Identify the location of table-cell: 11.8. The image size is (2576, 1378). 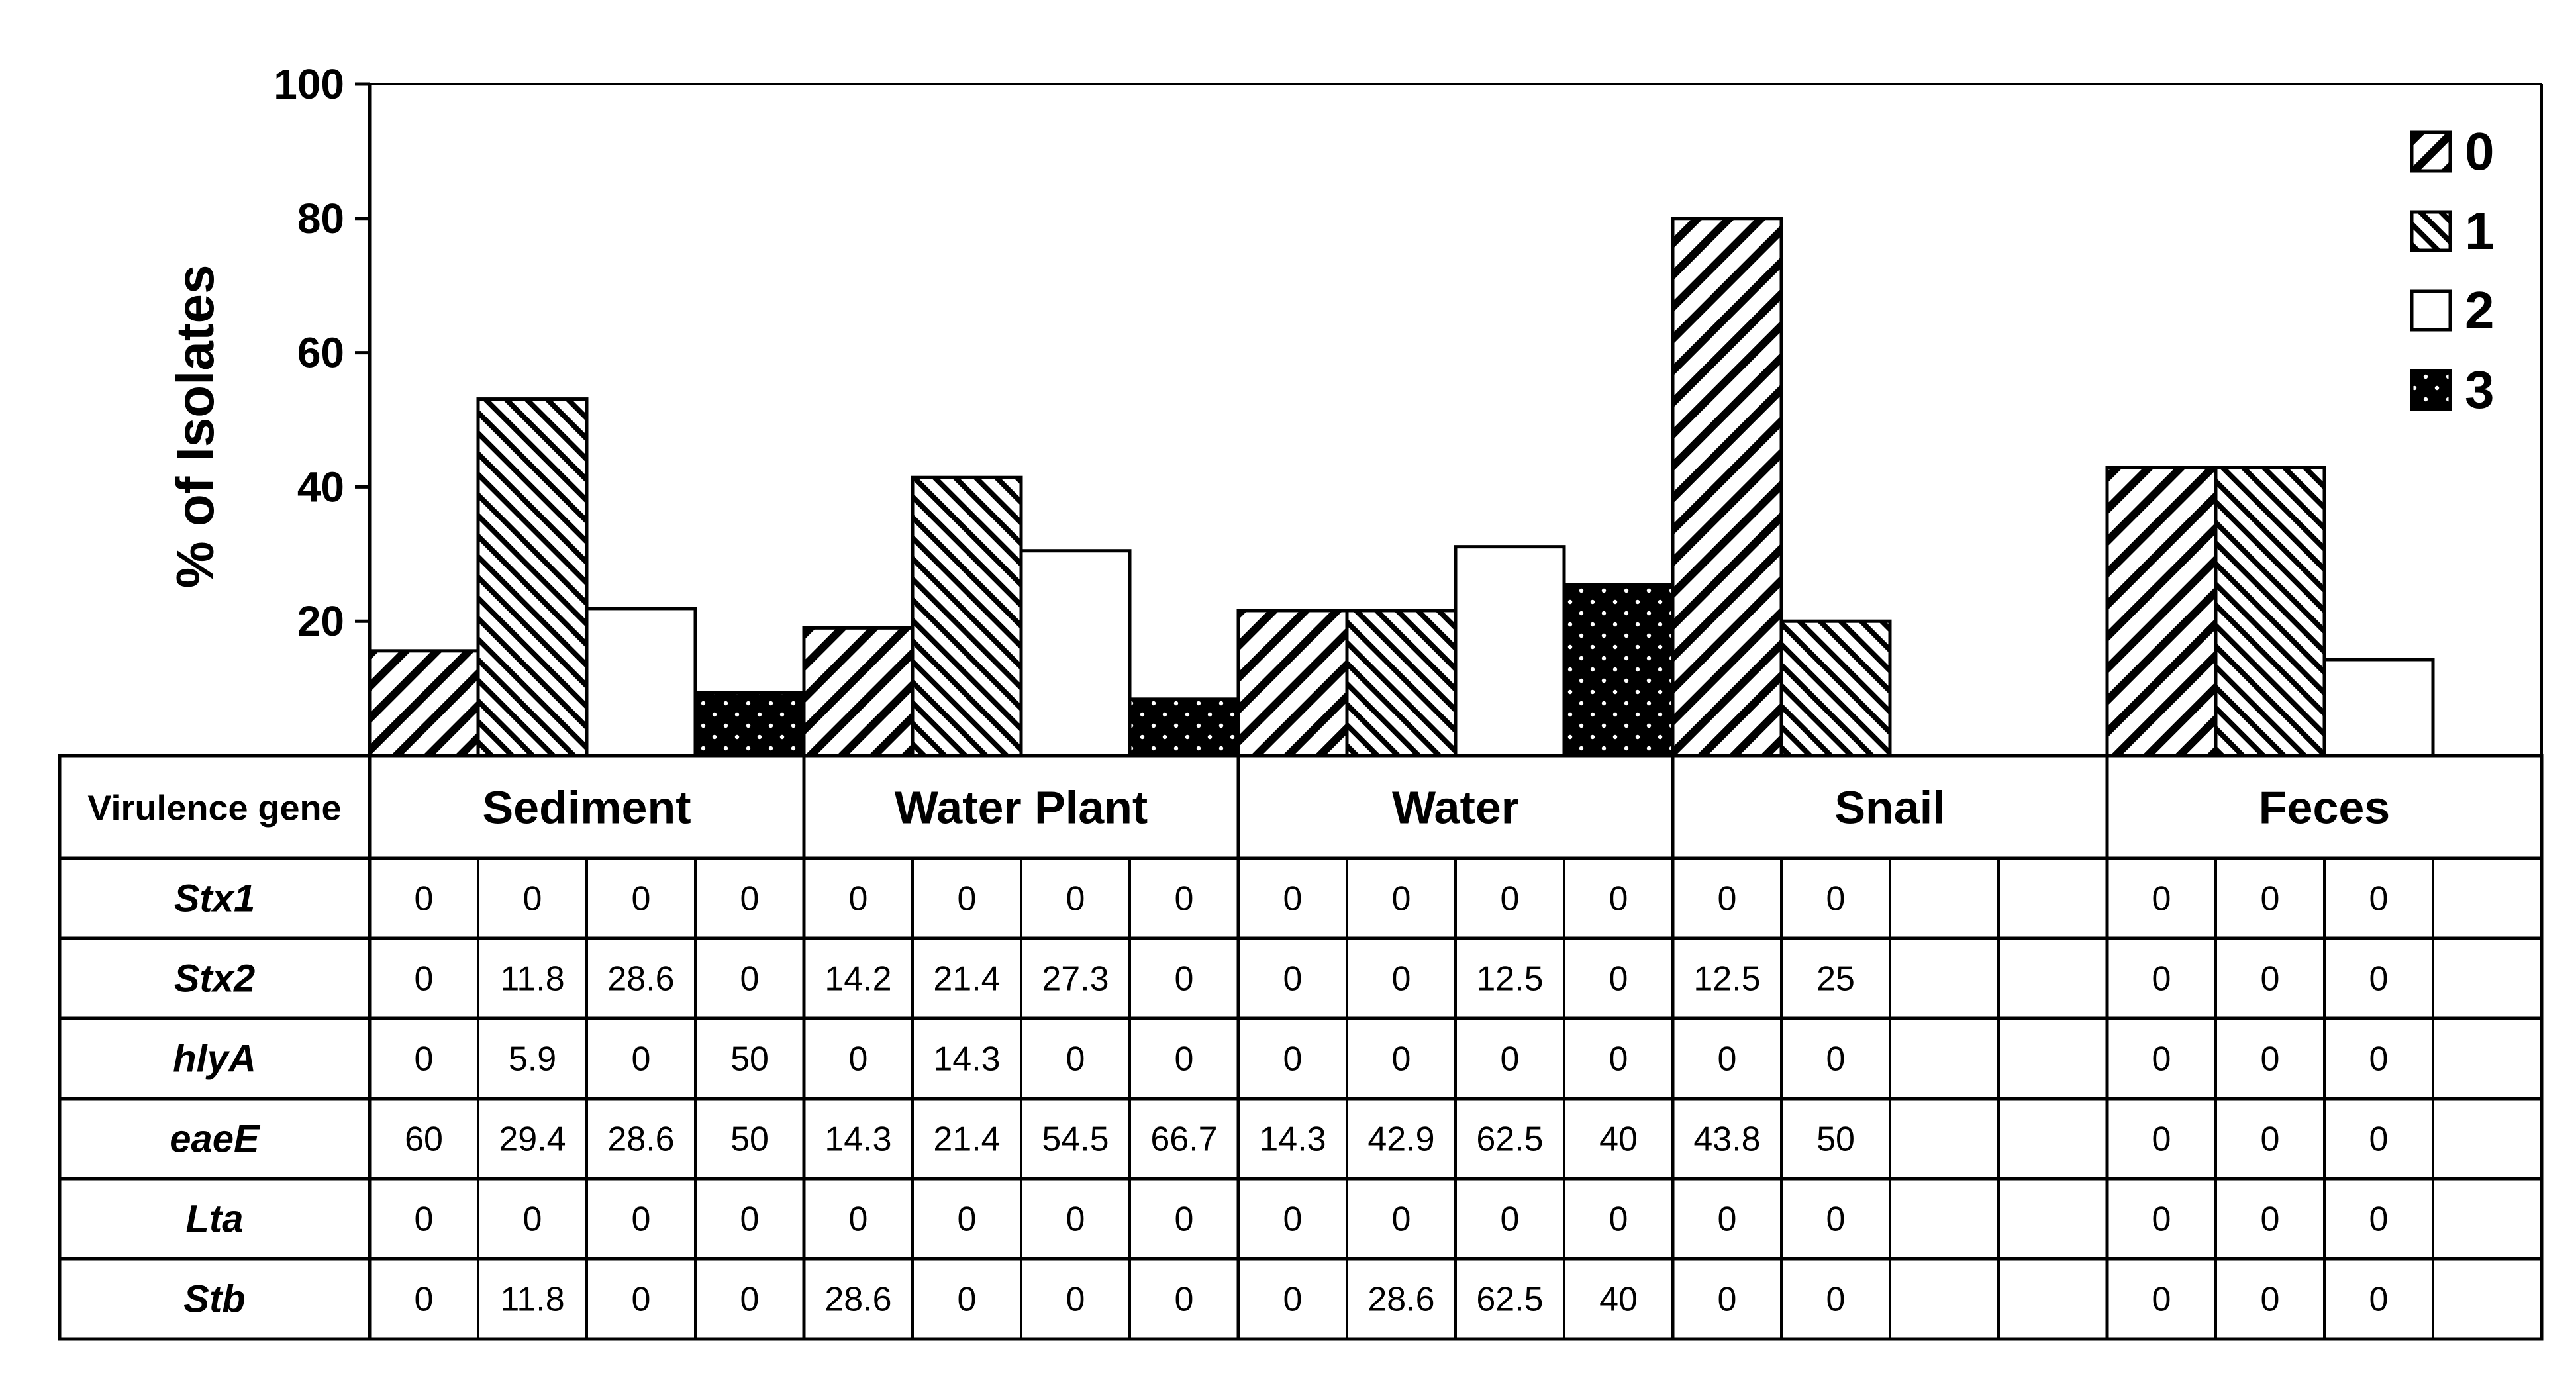
(532, 979).